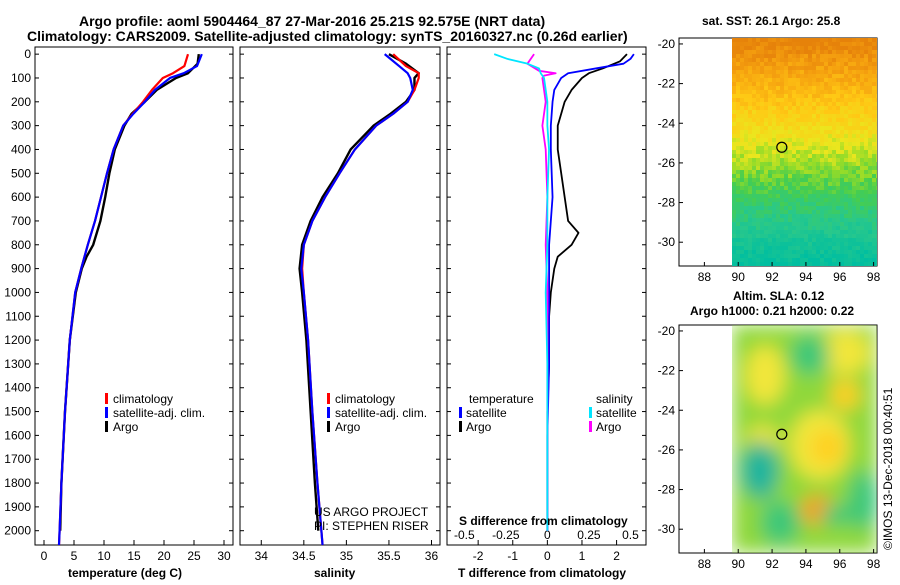 Image resolution: width=900 pixels, height=585 pixels. What do you see at coordinates (772, 564) in the screenshot?
I see `map-lon-tick-label: 92` at bounding box center [772, 564].